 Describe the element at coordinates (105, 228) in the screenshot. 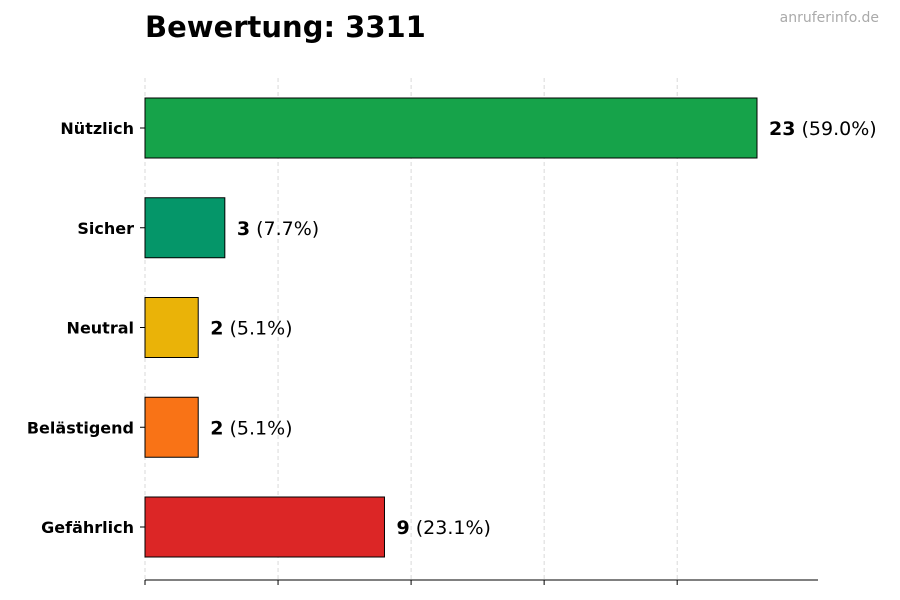

I see `category-label: Sicher` at that location.